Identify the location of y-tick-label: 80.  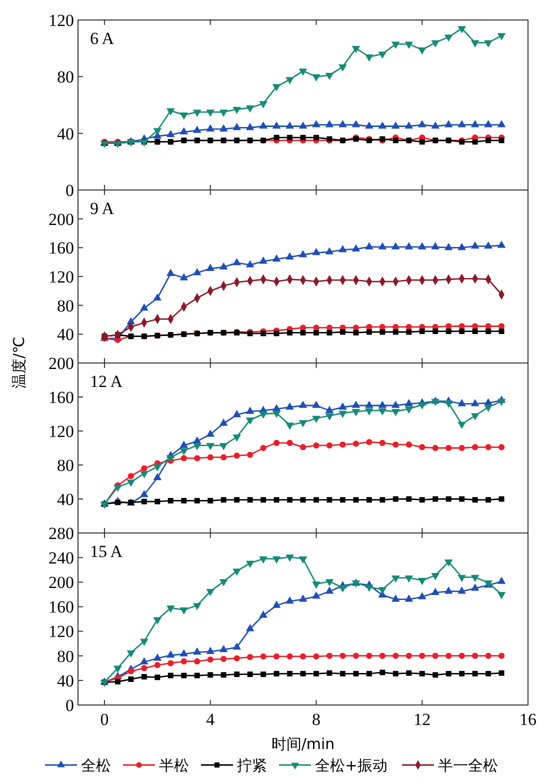
(65, 656).